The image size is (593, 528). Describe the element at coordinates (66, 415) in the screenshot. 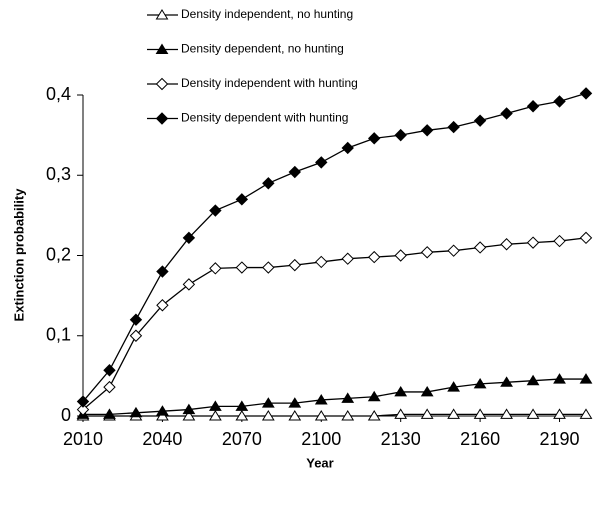

I see `y-tick-label: 0` at that location.